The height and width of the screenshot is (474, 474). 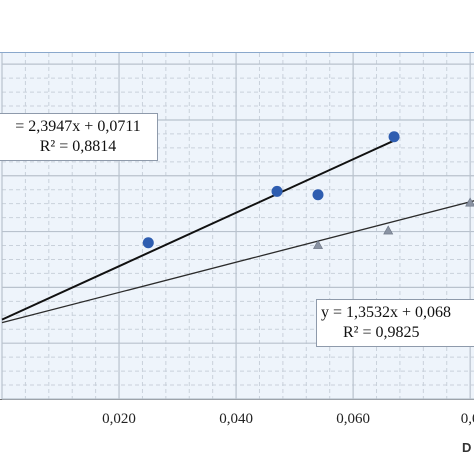 I want to click on x-tick-label: 0,060, so click(x=353, y=419).